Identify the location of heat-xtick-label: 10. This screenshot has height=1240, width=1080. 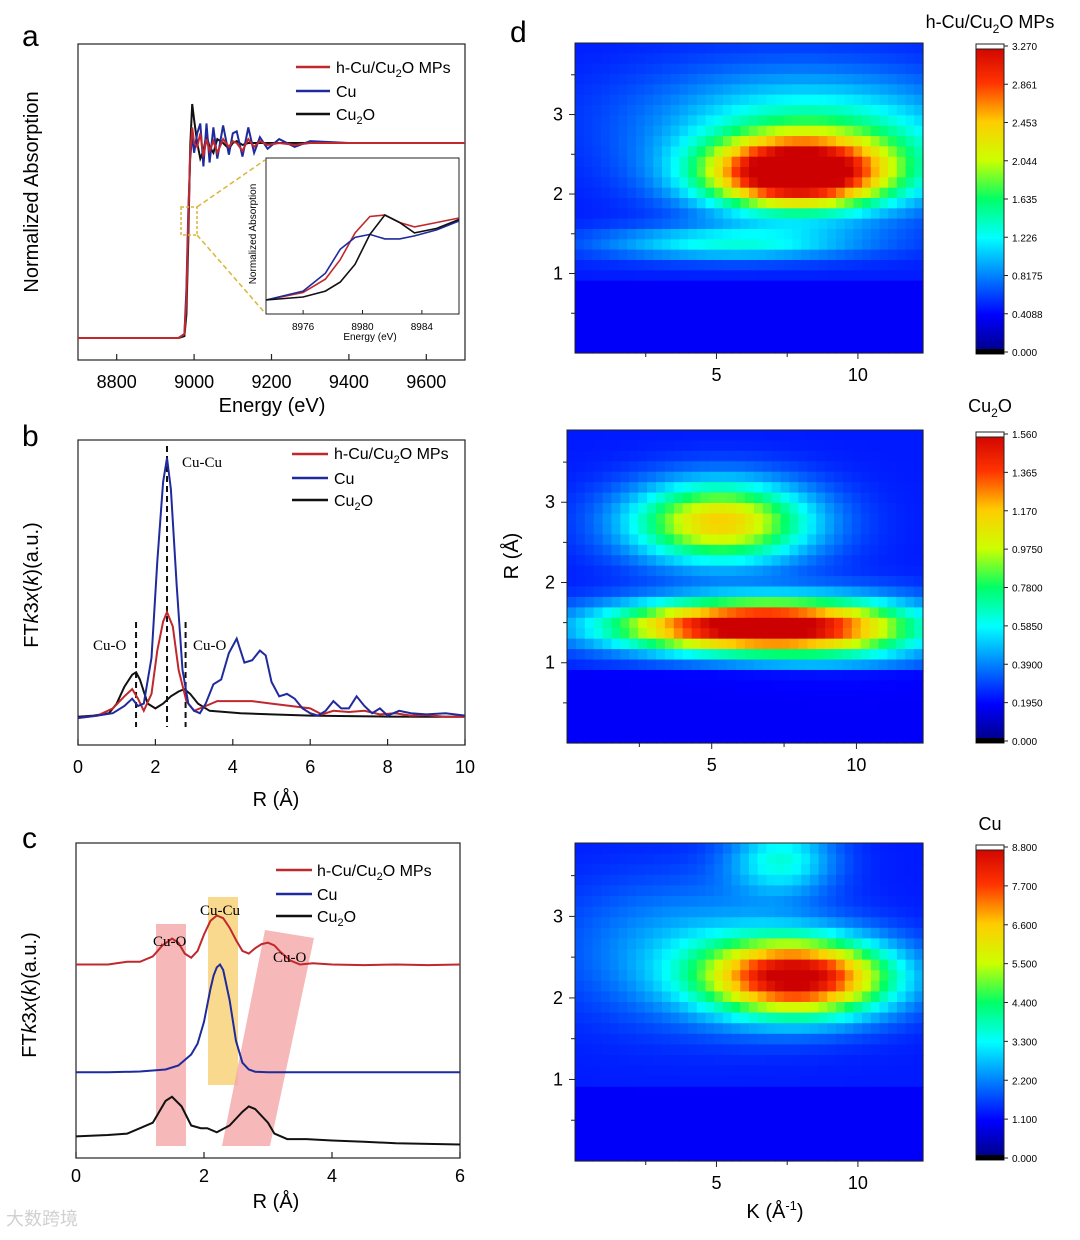
(858, 1183).